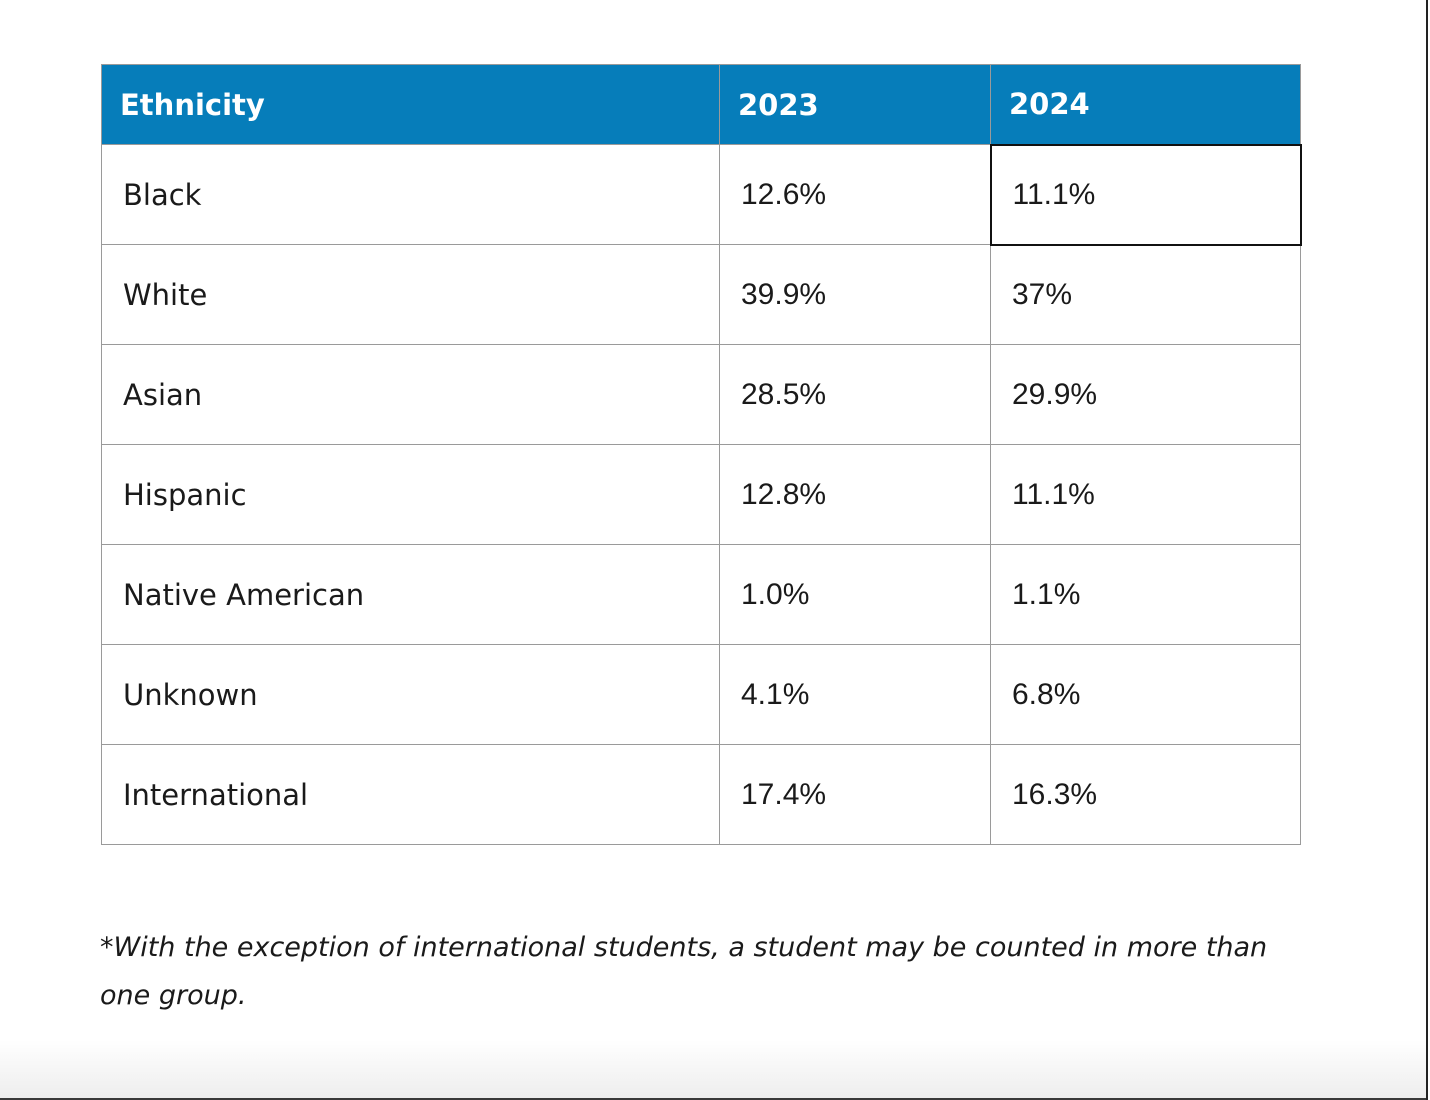 This screenshot has width=1430, height=1100. Describe the element at coordinates (410, 104) in the screenshot. I see `column-header-ethnicity: Ethnicity` at that location.